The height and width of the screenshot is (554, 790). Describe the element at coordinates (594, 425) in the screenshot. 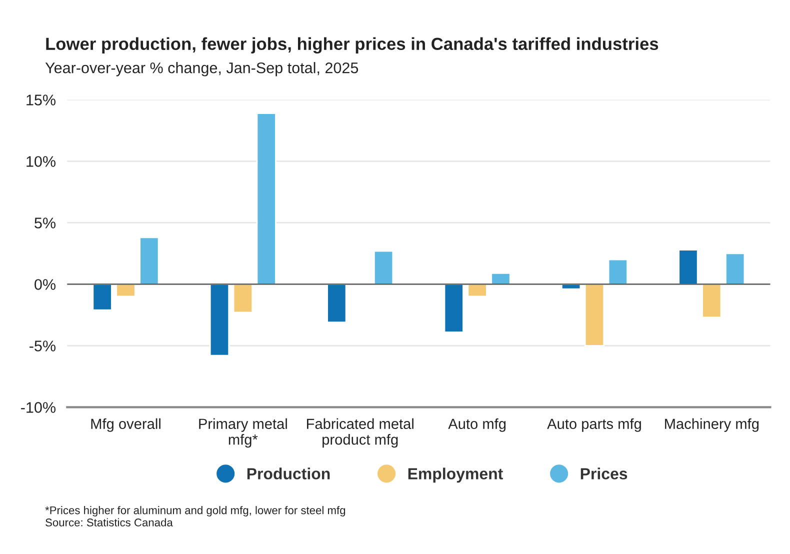

I see `x-tick-label: Auto parts mfg` at that location.